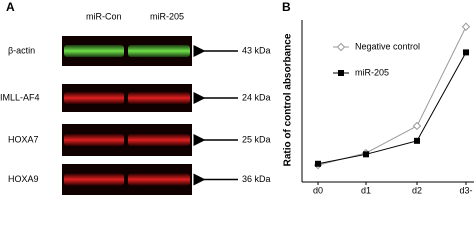 The width and height of the screenshot is (474, 240). What do you see at coordinates (256, 179) in the screenshot?
I see `size-label: 36 kDa` at bounding box center [256, 179].